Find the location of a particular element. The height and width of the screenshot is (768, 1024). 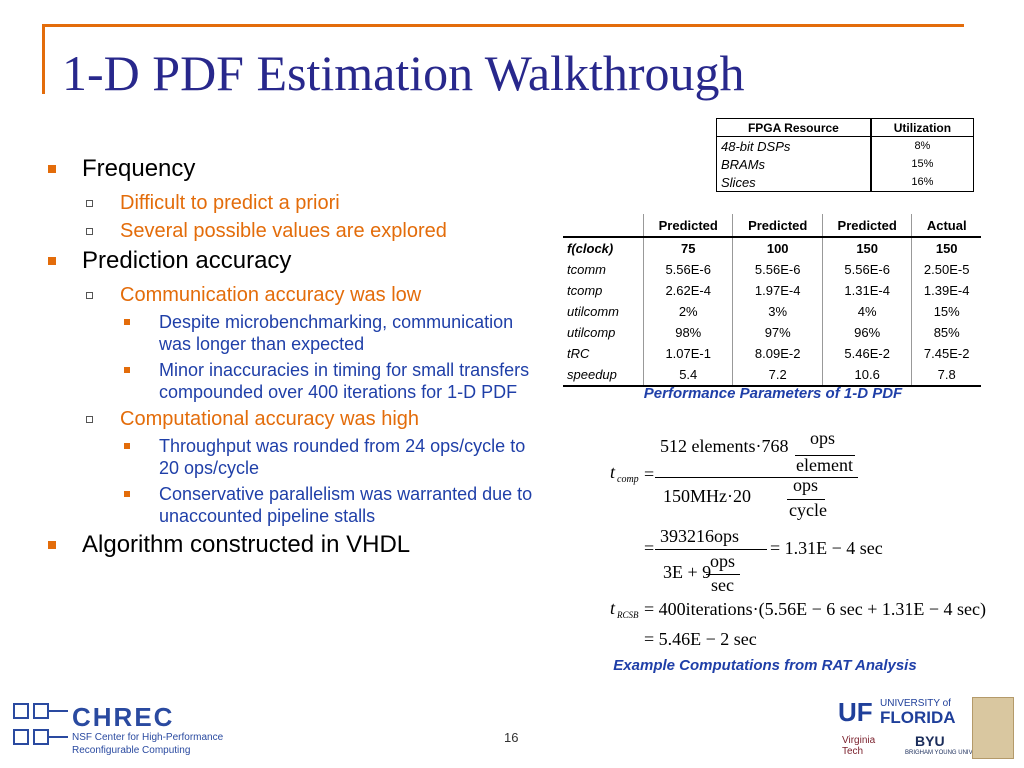

chrec-sub: Reconfigurable Computing is located at coordinates (131, 750).